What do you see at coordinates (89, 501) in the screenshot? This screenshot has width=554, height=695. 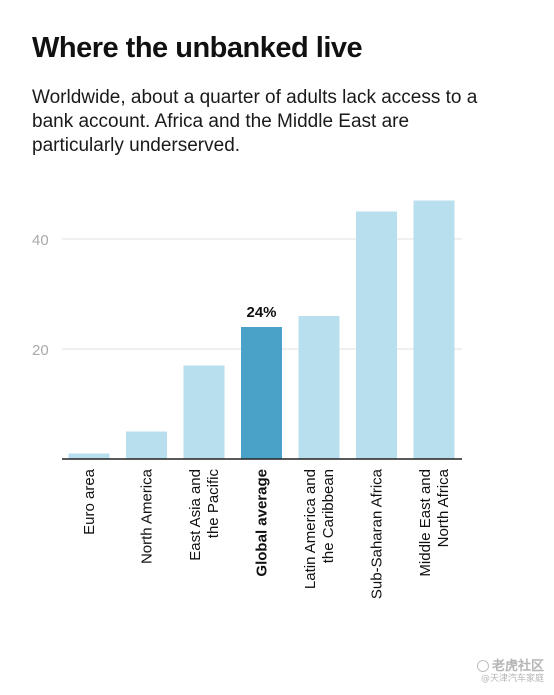 I see `x-tick-label: Euro area` at bounding box center [89, 501].